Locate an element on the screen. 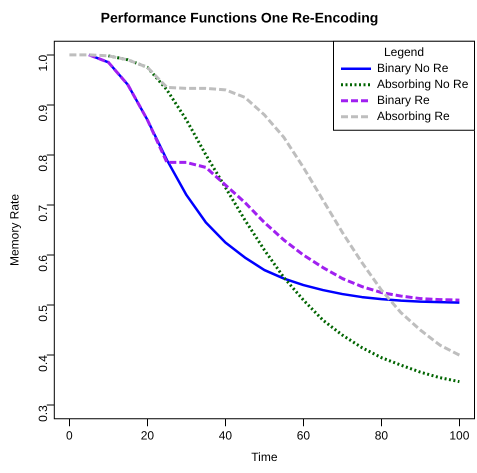  x-tick-label: 100 is located at coordinates (459, 435).